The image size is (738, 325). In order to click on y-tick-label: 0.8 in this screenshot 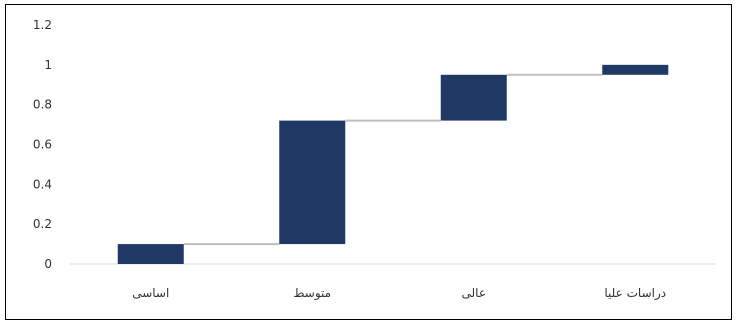, I will do `click(42, 105)`.